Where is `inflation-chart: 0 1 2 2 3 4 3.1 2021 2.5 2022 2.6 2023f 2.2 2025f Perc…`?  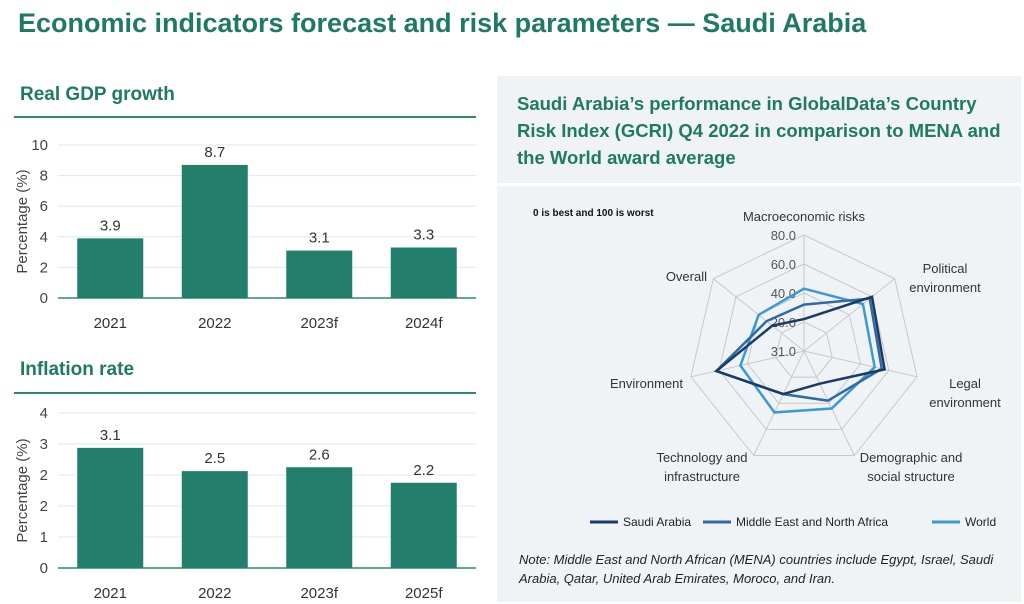 inflation-chart: 0 1 2 2 3 4 3.1 2021 2.5 2022 2.6 2023f 2.2 2025f Perc… is located at coordinates (245, 503).